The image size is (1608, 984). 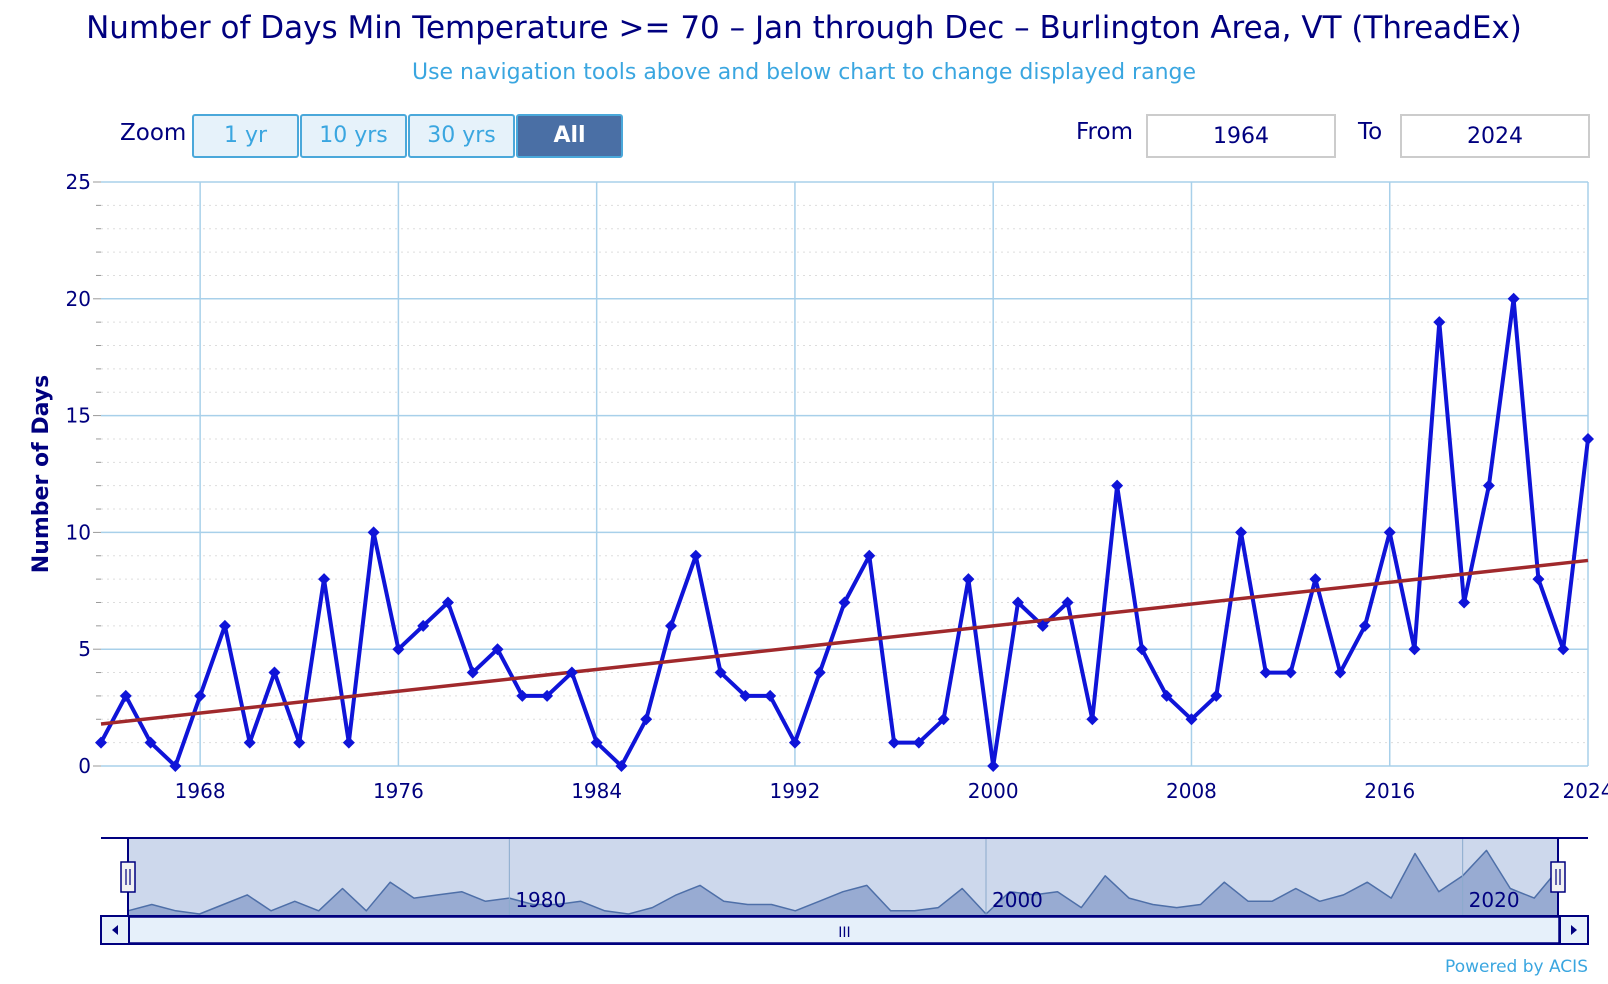 I want to click on x-tick-label: 2024, so click(x=1585, y=791).